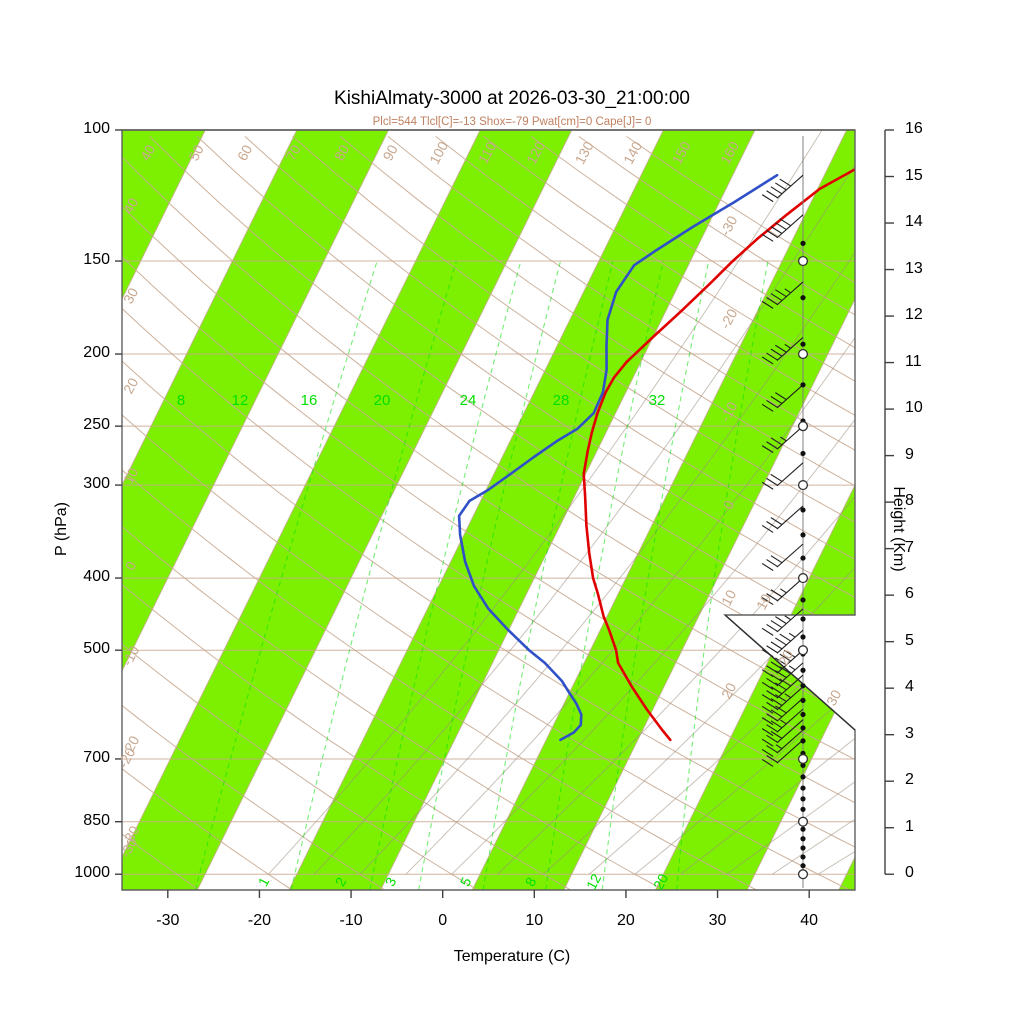 This screenshot has height=1024, width=1024. Describe the element at coordinates (512, 956) in the screenshot. I see `x-axis-label: Temperature (C)` at that location.